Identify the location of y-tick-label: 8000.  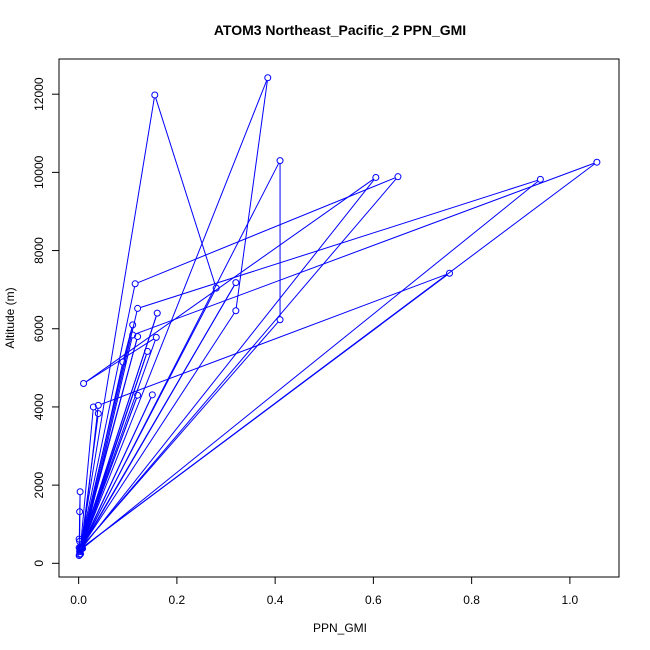
(39, 250).